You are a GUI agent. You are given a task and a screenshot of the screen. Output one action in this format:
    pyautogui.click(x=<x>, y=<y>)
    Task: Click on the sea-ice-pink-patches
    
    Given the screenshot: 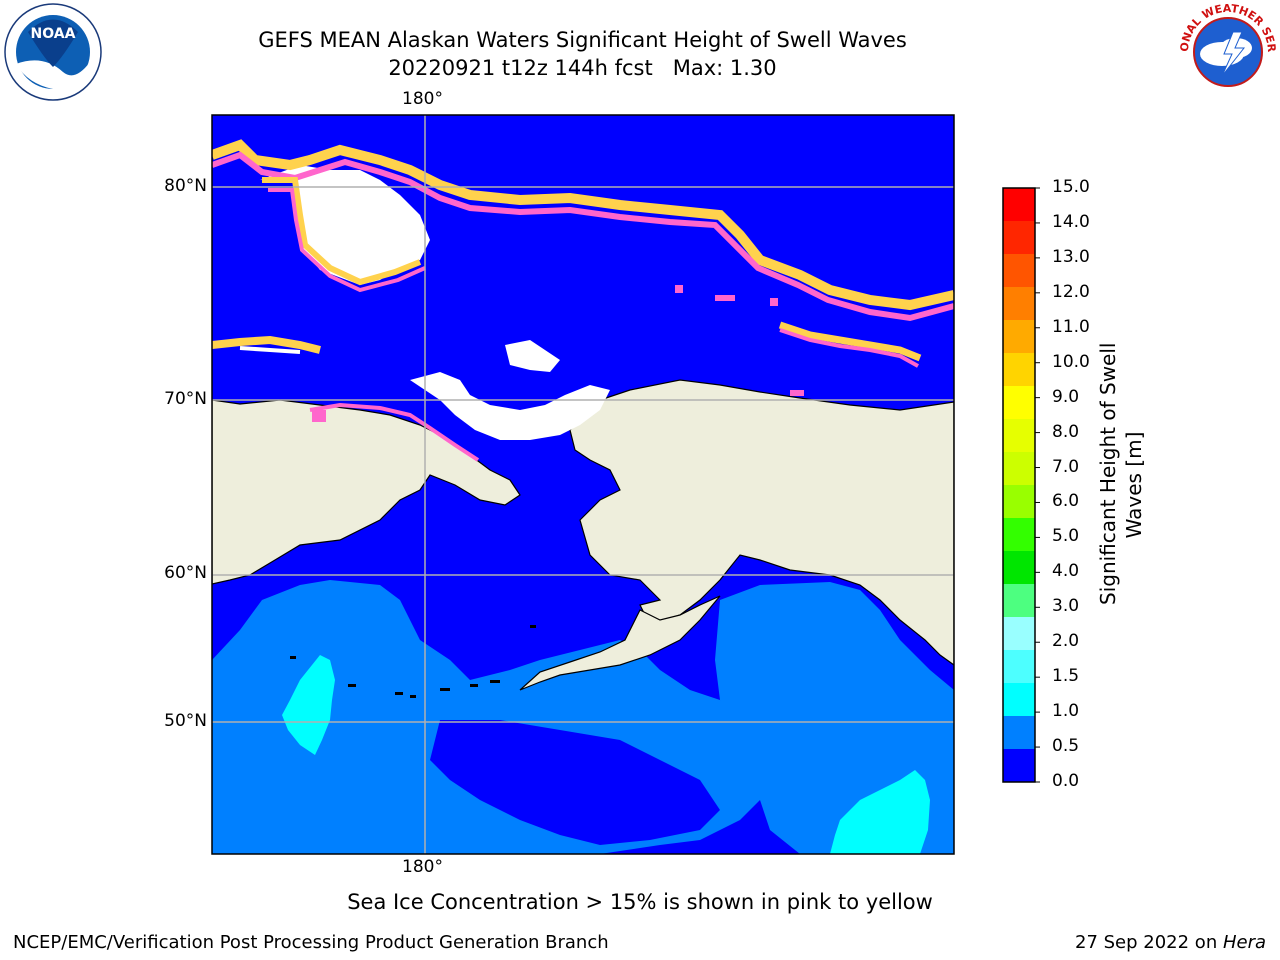 What is the action you would take?
    pyautogui.click(x=558, y=353)
    